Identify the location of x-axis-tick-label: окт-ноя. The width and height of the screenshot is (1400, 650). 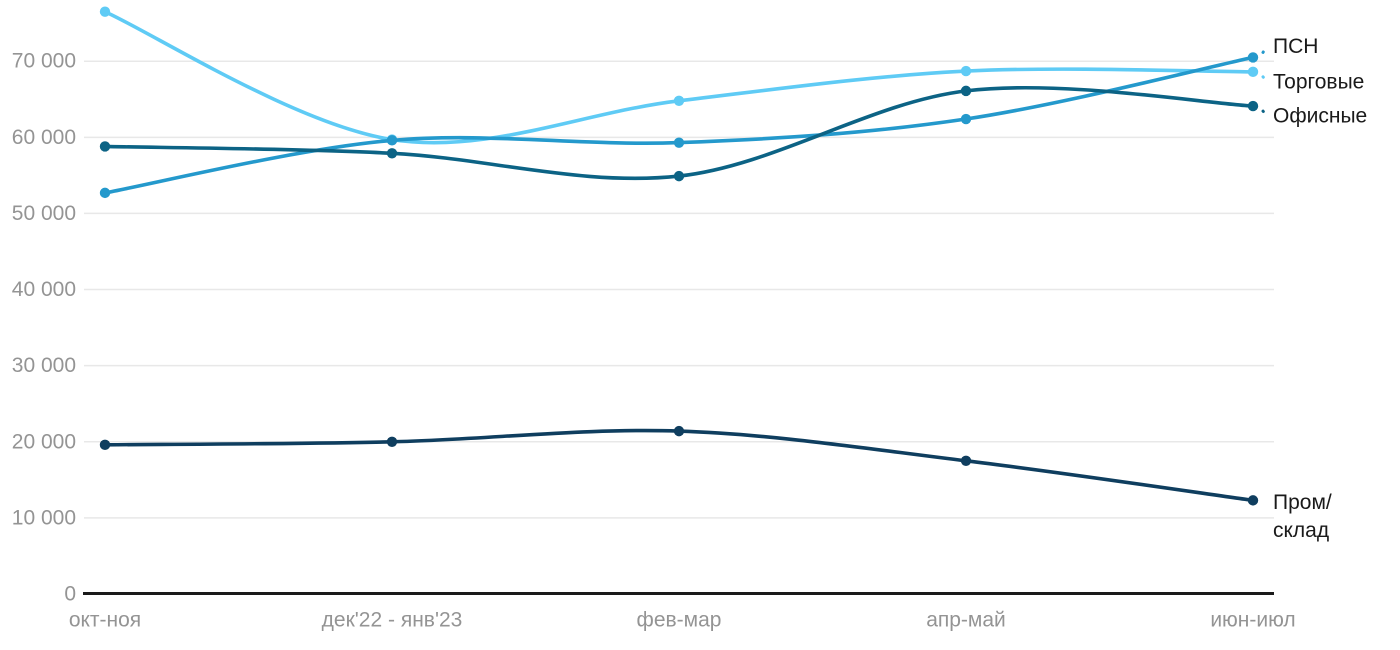
(105, 620).